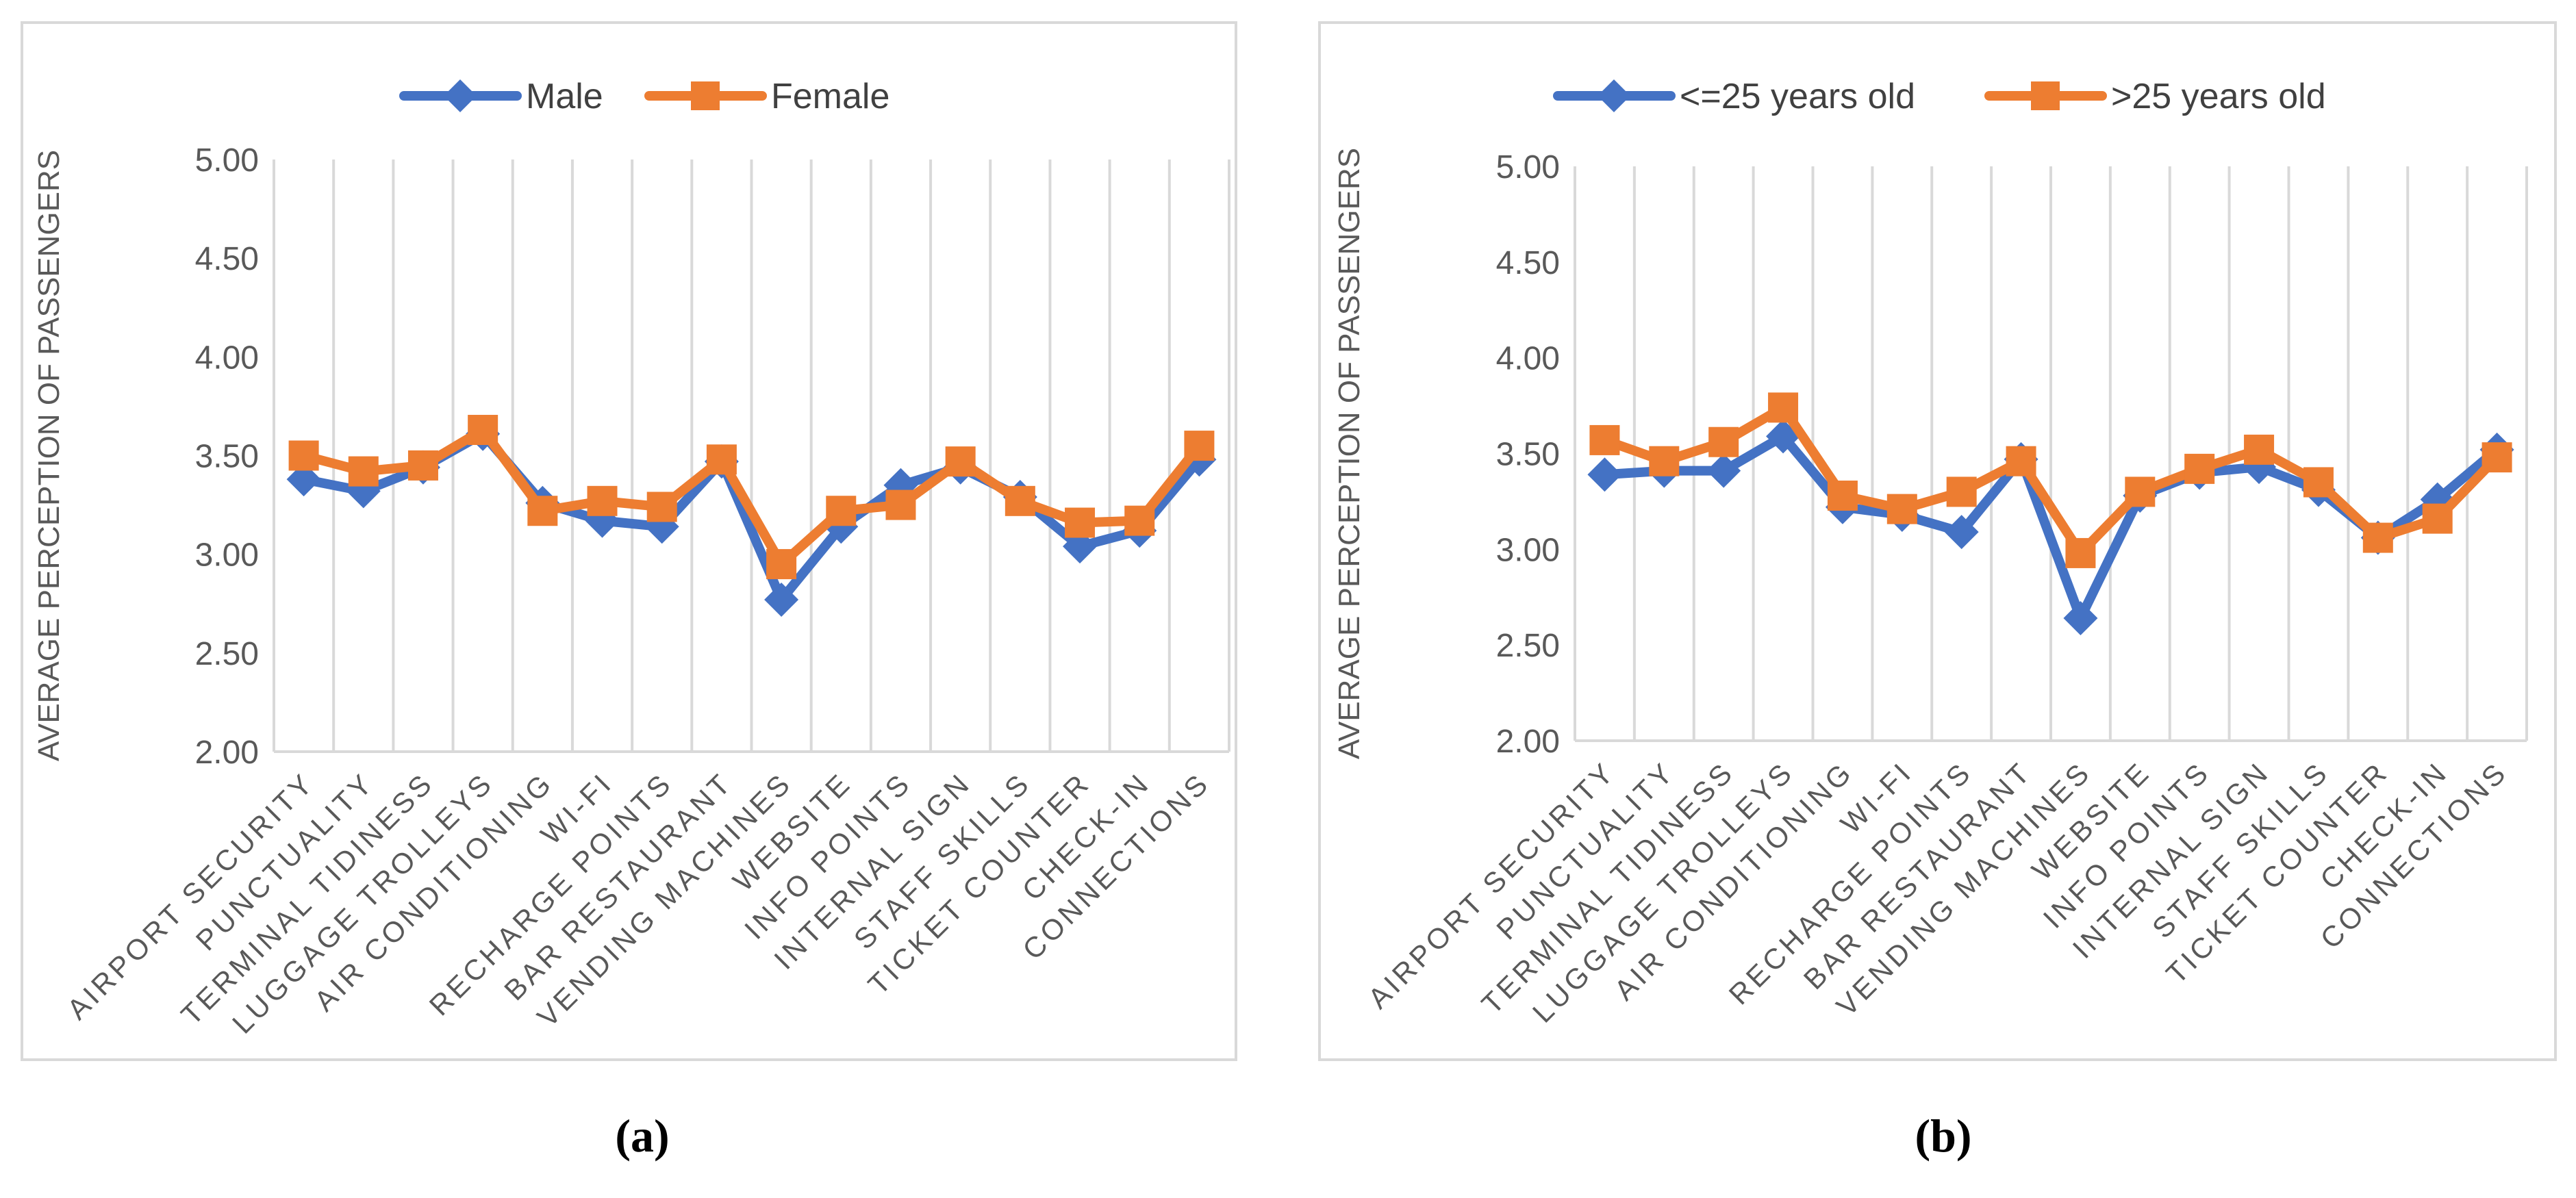 The image size is (2576, 1198). What do you see at coordinates (1797, 96) in the screenshot?
I see `legend-label: <=25 years old` at bounding box center [1797, 96].